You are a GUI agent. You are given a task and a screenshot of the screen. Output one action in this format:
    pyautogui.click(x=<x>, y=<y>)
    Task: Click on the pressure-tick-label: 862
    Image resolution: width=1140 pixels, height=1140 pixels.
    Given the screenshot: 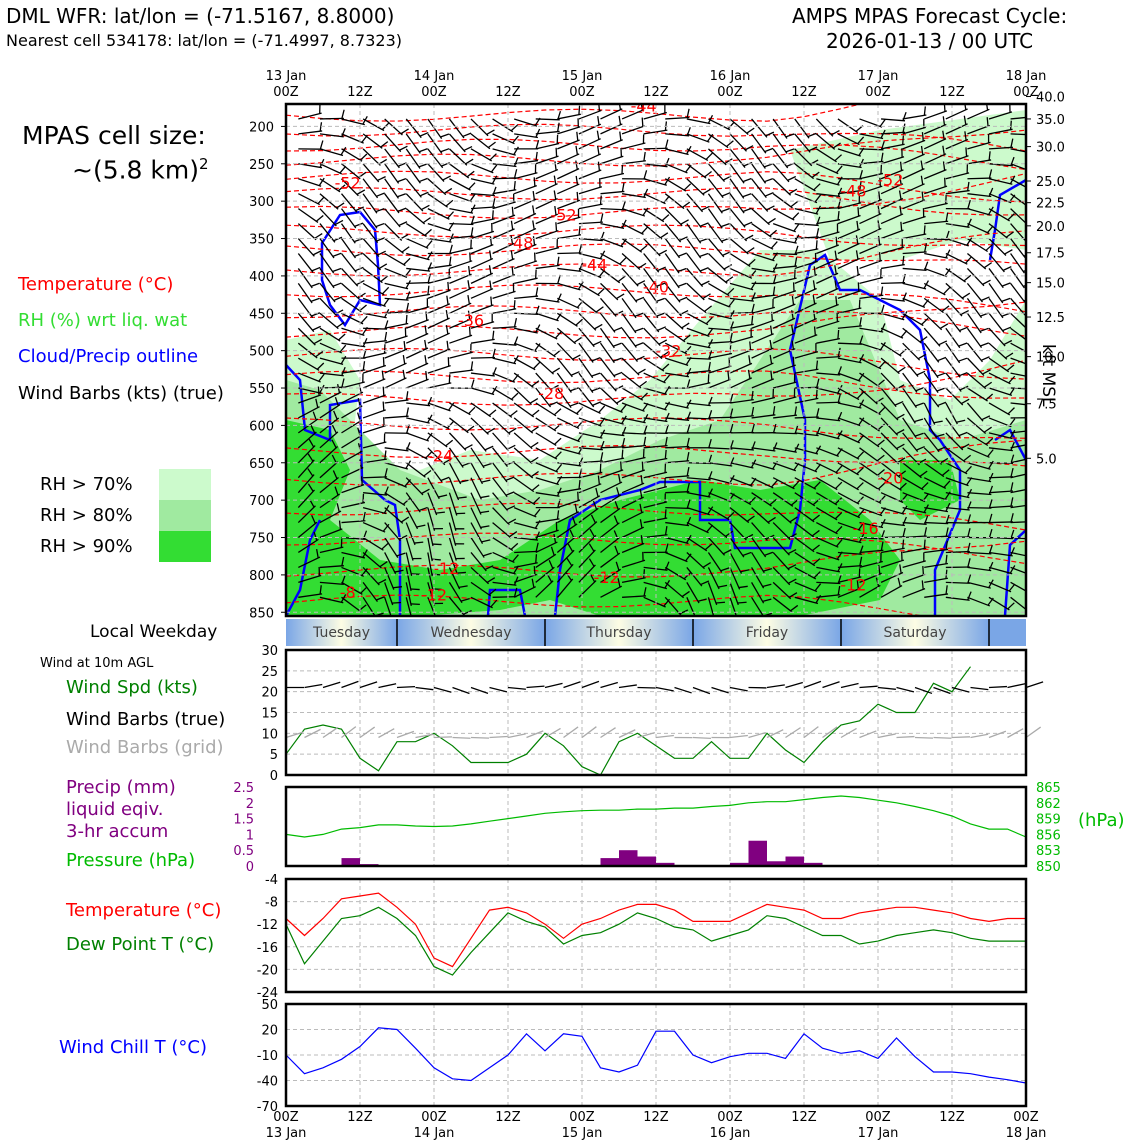 What is the action you would take?
    pyautogui.click(x=1048, y=804)
    